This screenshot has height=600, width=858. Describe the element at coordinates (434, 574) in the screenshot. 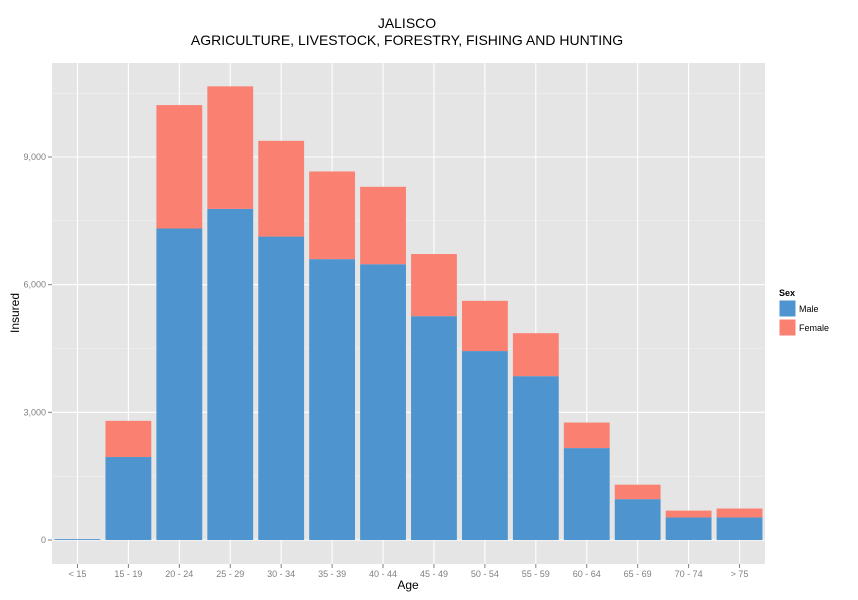

I see `x-tick-label: 45 - 49` at that location.